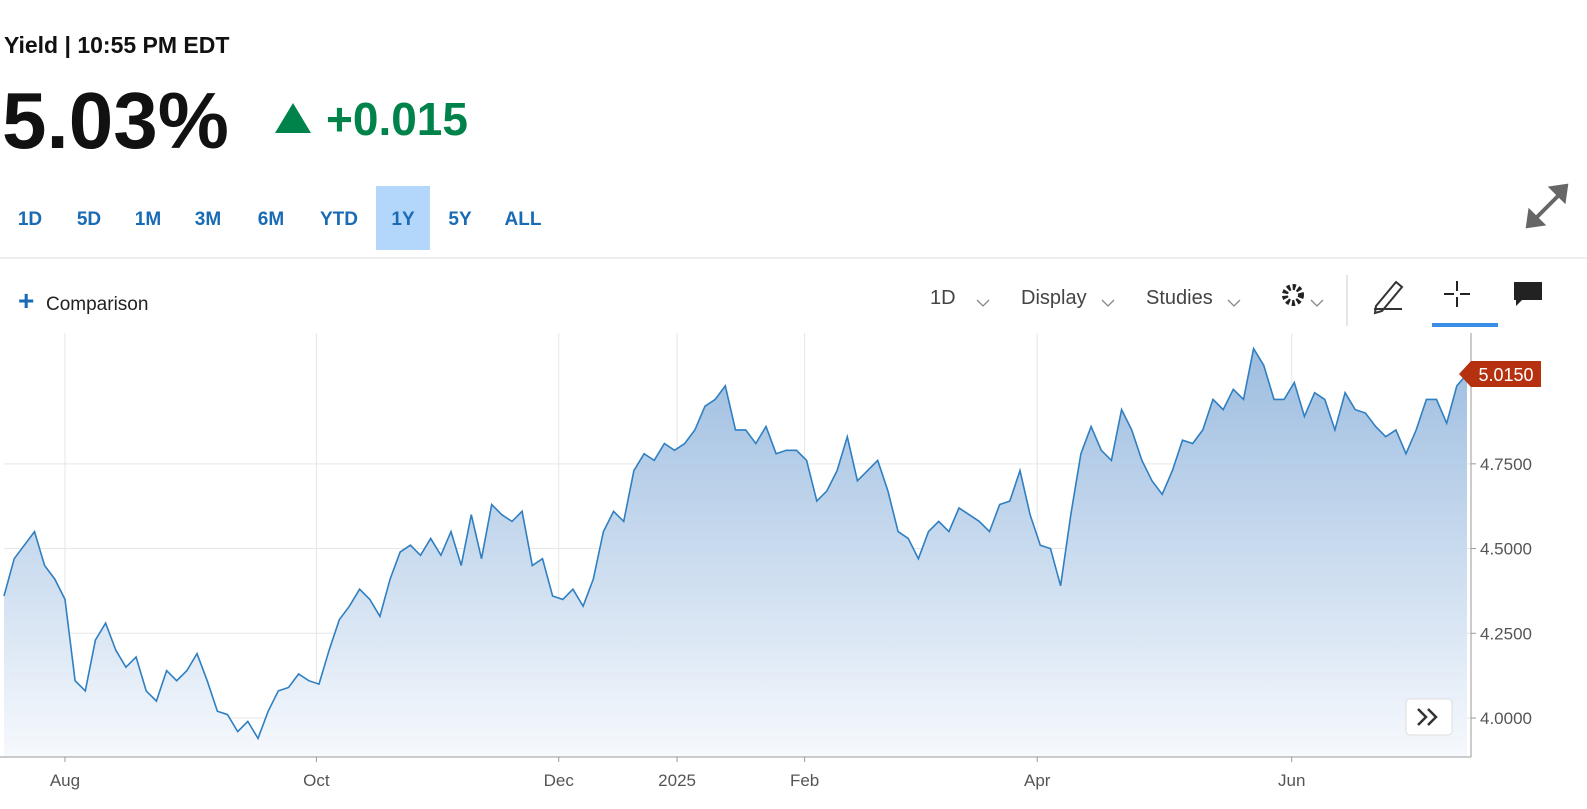 The height and width of the screenshot is (809, 1587). I want to click on range-button: 5Y, so click(460, 219).